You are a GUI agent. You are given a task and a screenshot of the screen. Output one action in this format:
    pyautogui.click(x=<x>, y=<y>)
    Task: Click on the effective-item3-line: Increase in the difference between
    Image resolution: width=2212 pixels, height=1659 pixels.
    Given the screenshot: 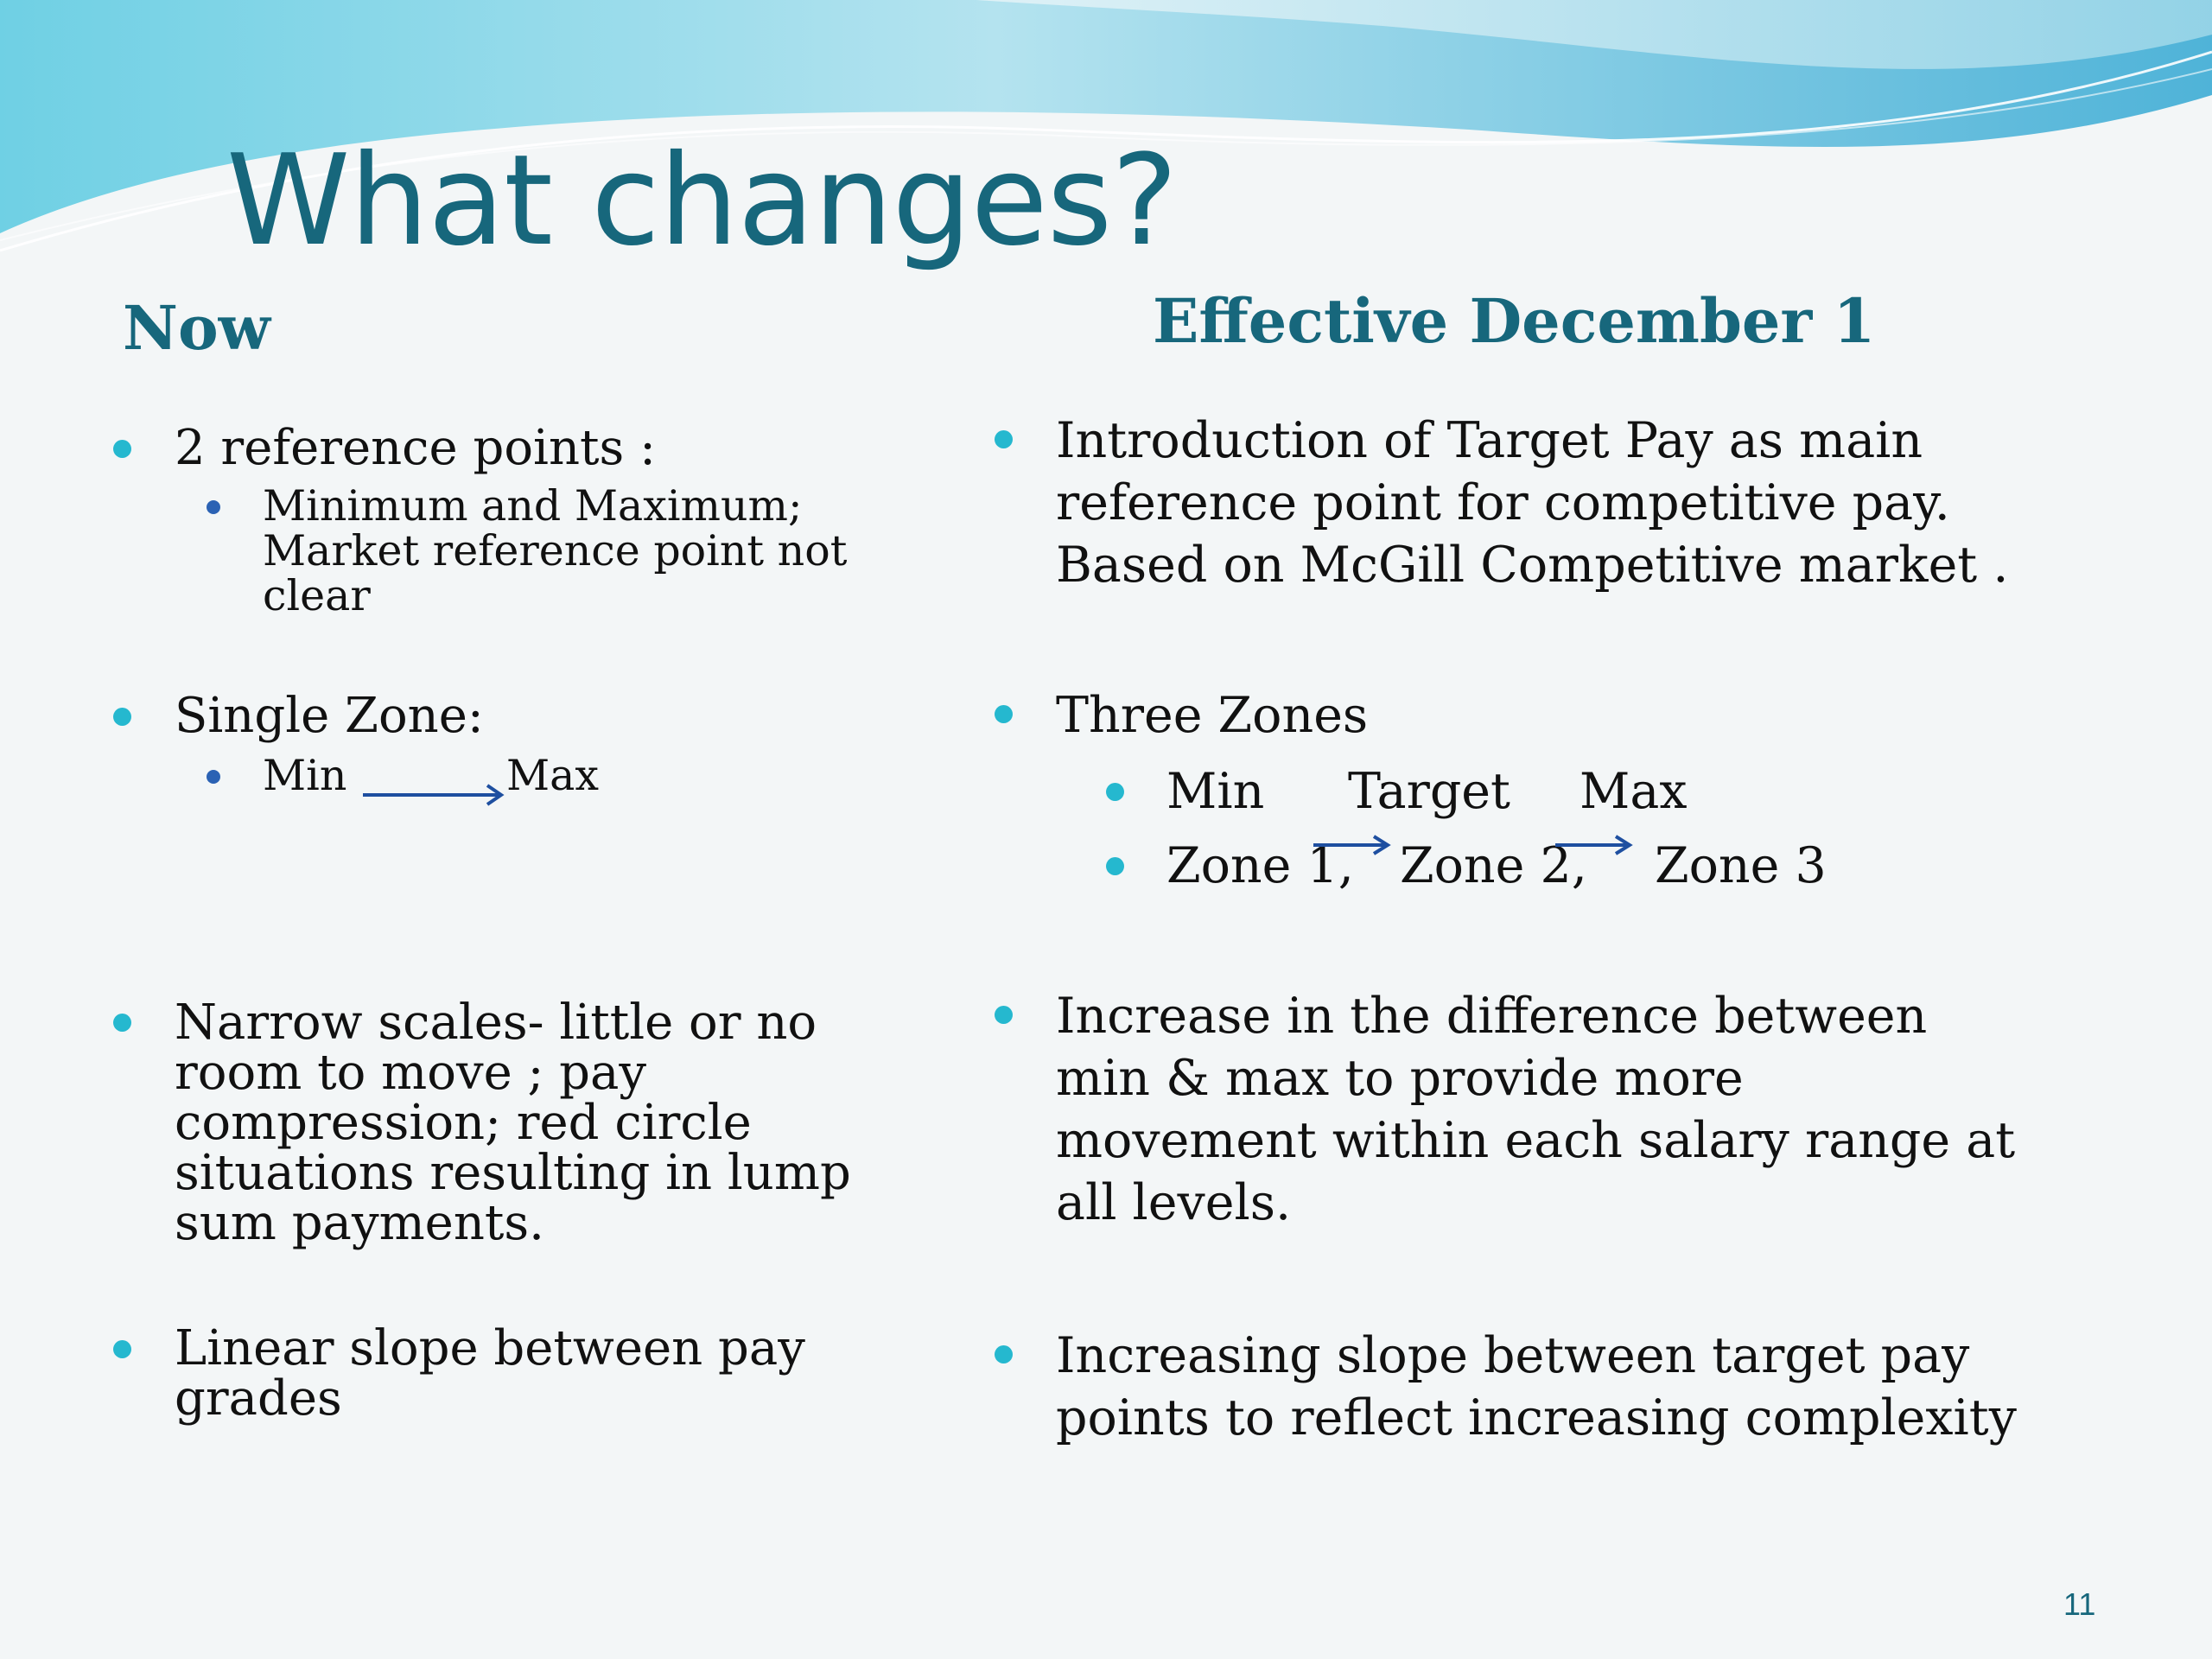 What is the action you would take?
    pyautogui.click(x=1492, y=1017)
    